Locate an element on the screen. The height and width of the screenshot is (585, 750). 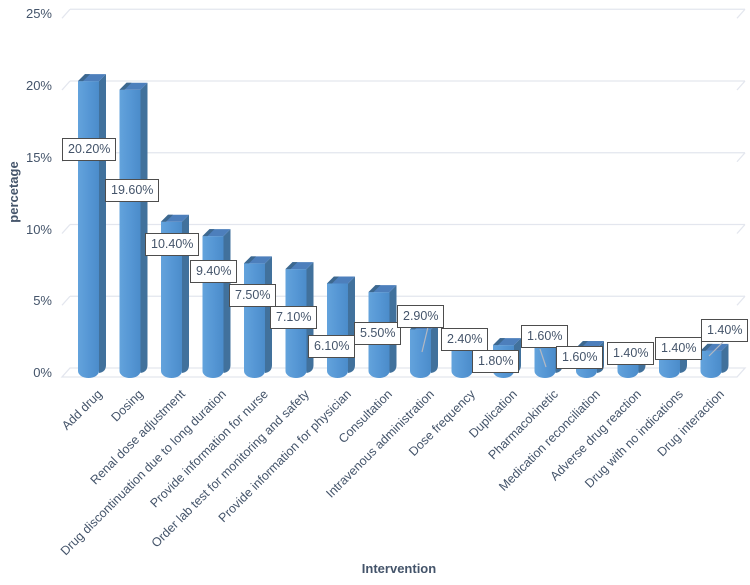
y-tick-label: 15% is located at coordinates (38, 157).